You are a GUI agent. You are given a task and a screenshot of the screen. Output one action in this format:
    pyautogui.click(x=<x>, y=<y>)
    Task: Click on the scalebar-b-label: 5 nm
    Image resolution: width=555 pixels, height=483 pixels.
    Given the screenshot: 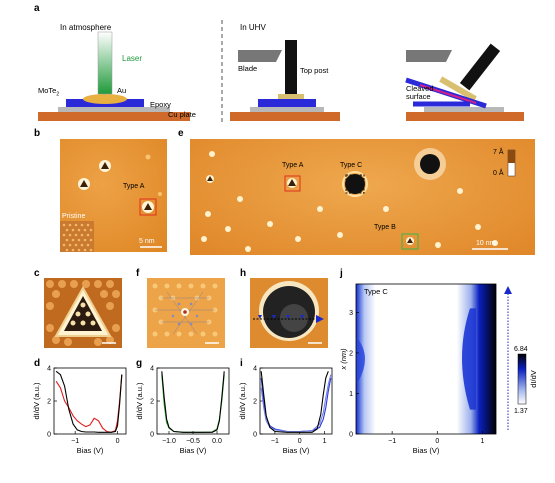 What is the action you would take?
    pyautogui.click(x=147, y=241)
    